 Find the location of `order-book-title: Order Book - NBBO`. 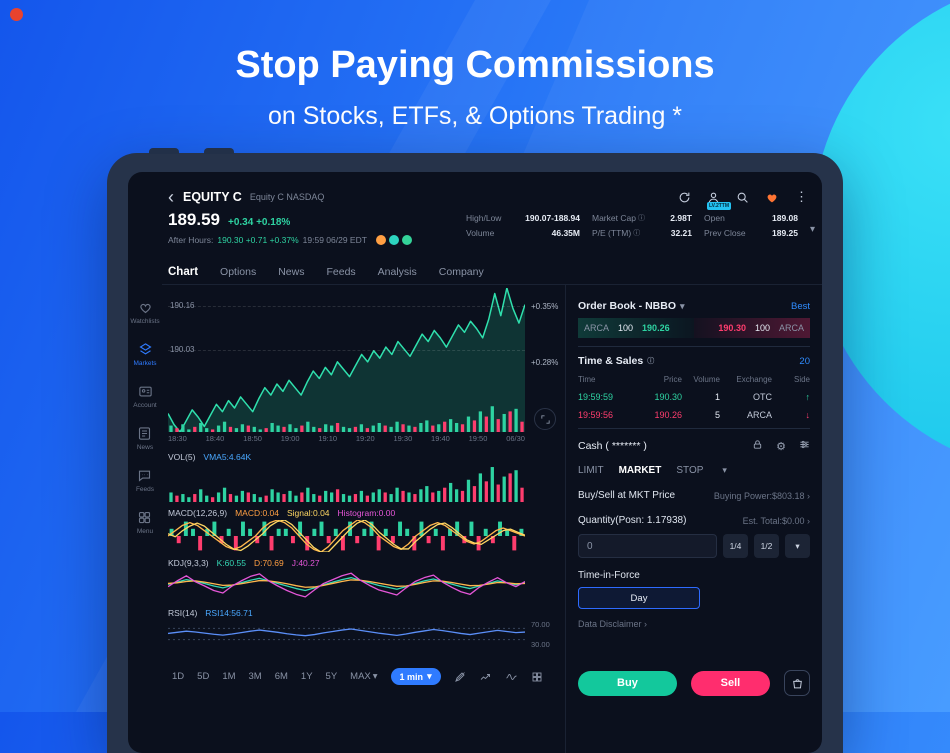

order-book-title: Order Book - NBBO is located at coordinates (627, 306).